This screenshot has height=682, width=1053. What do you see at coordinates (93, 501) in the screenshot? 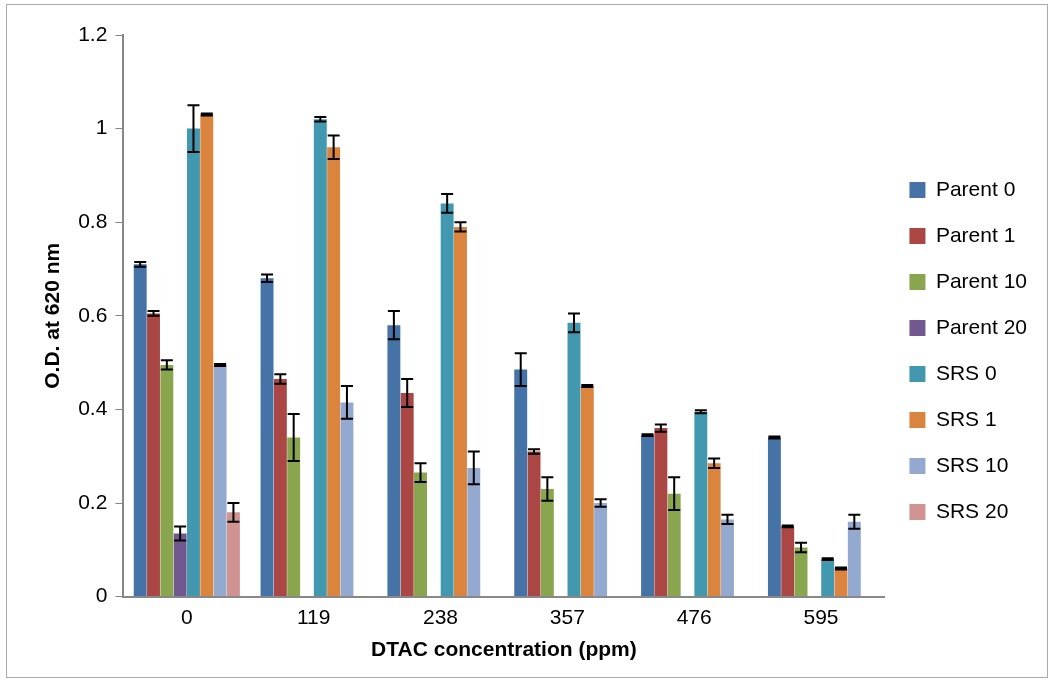
I see `y-tick-label: 0.2` at bounding box center [93, 501].